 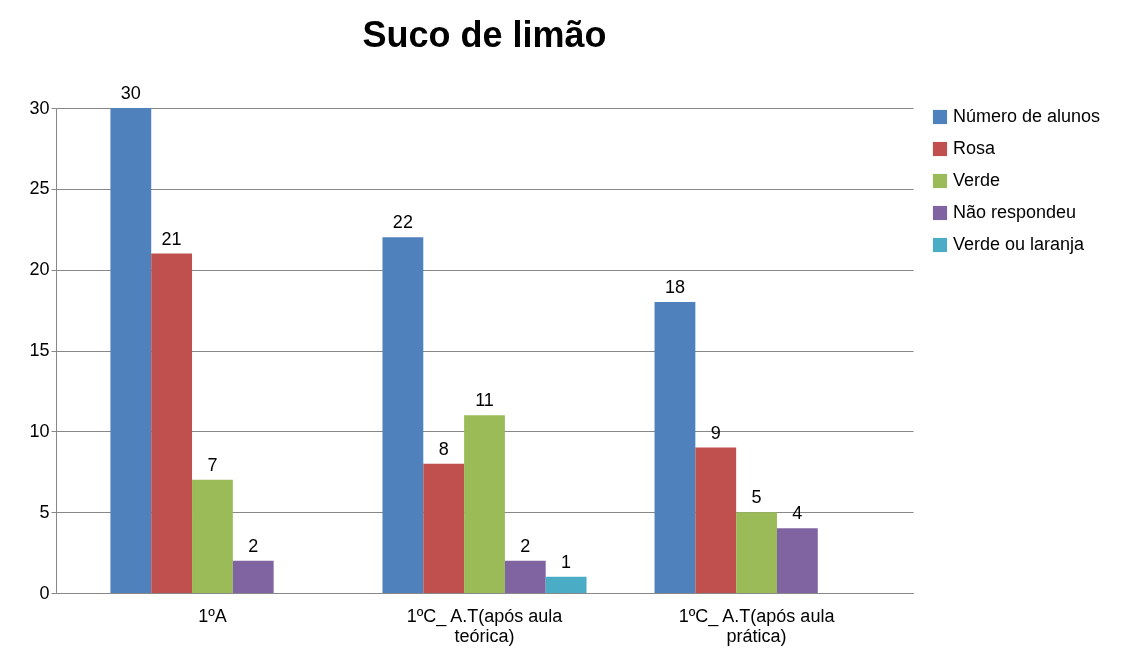 What do you see at coordinates (130, 93) in the screenshot?
I see `data-label: 30` at bounding box center [130, 93].